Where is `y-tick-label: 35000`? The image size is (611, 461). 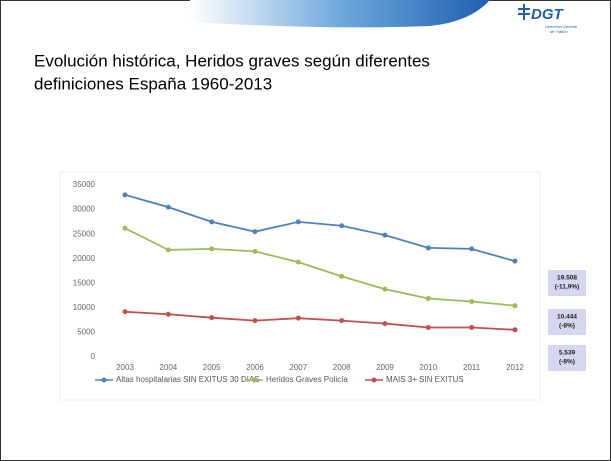 y-tick-label: 35000 is located at coordinates (84, 184).